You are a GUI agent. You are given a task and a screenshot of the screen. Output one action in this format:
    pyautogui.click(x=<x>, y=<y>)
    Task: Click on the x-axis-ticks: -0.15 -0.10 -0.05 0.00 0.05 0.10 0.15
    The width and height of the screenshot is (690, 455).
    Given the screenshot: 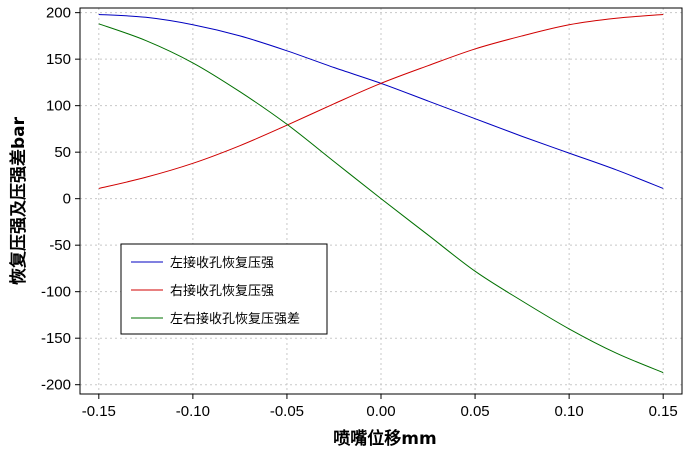 What is the action you would take?
    pyautogui.click(x=380, y=407)
    